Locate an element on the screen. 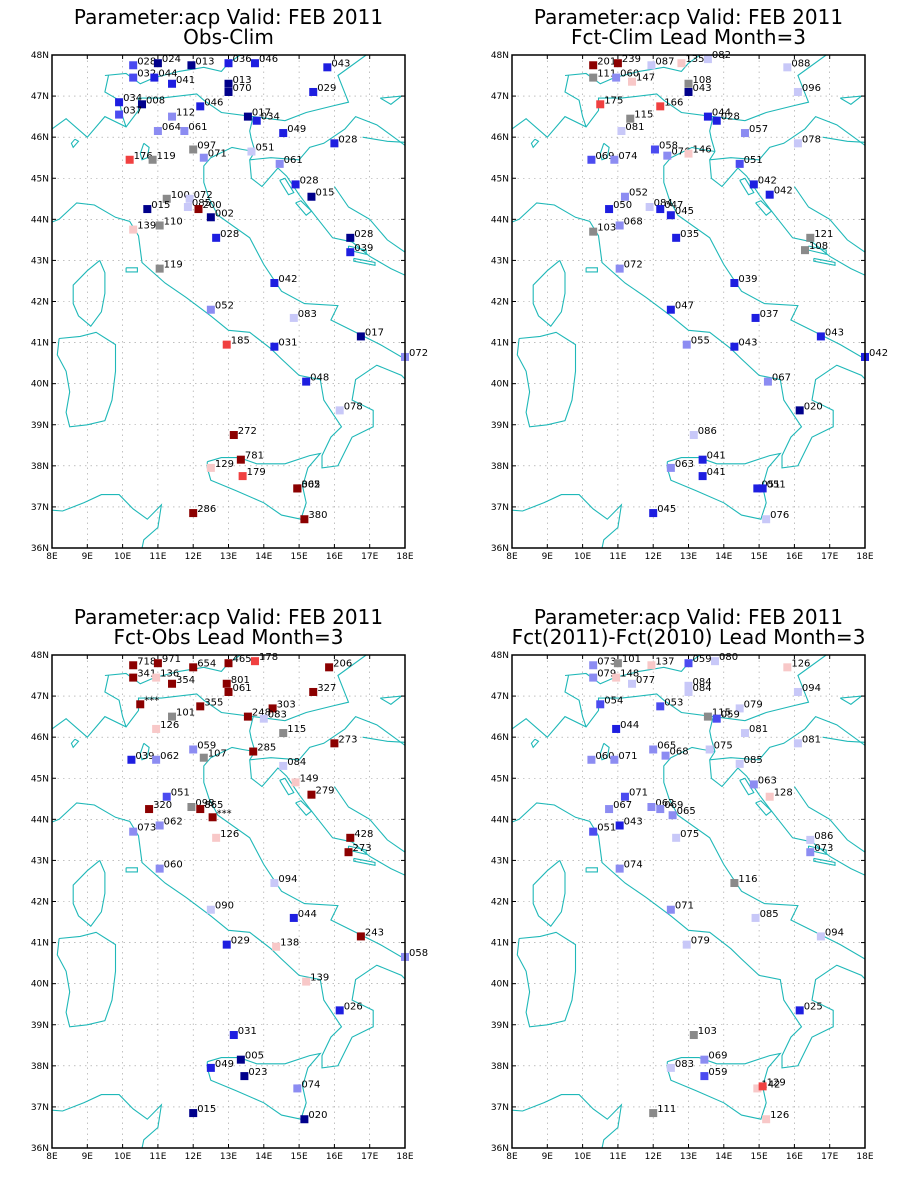 The height and width of the screenshot is (1200, 920). lon-tick-label: 13E is located at coordinates (688, 557).